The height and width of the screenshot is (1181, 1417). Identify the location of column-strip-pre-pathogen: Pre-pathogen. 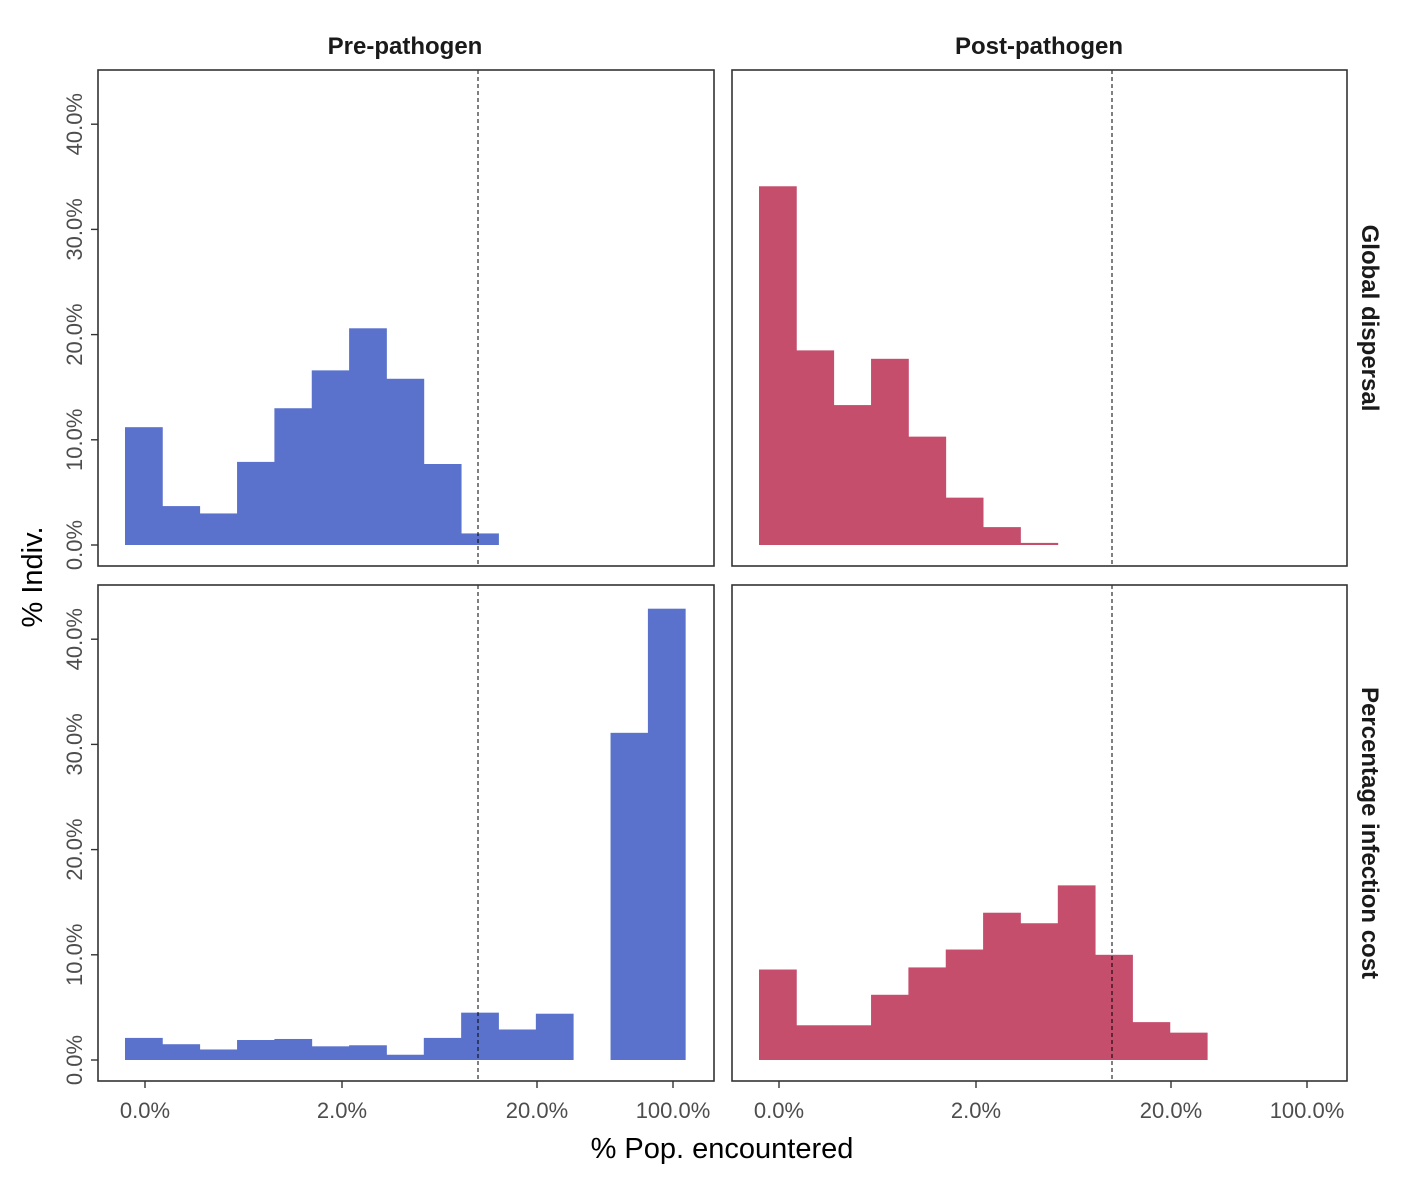
(405, 46).